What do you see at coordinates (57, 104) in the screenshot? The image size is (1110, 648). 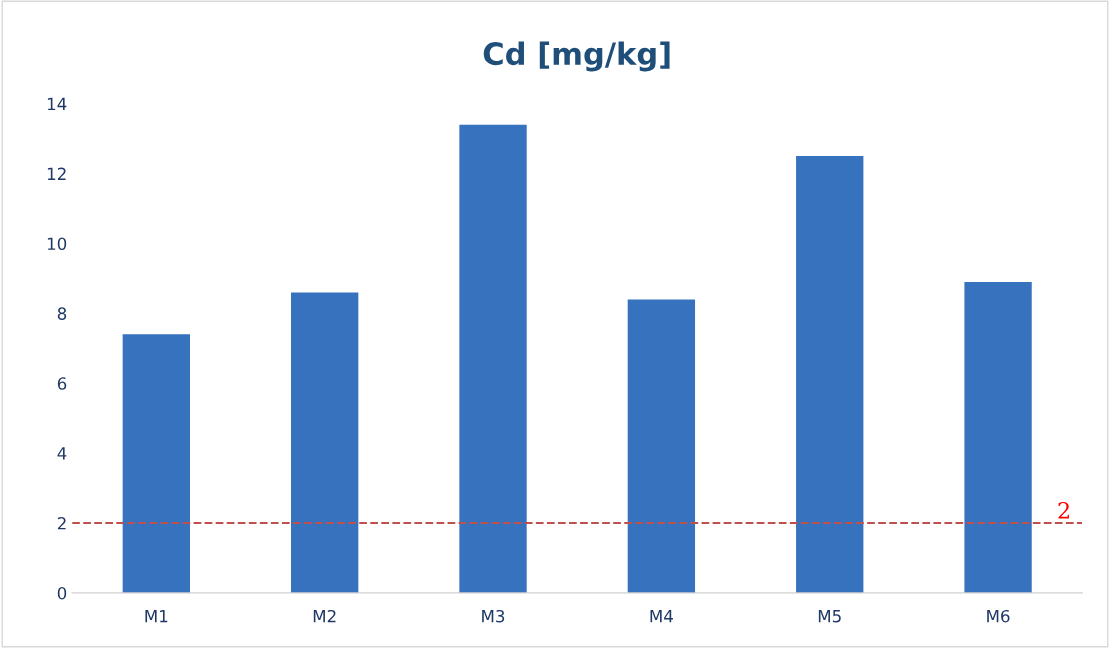 I see `y-tick-label: 14` at bounding box center [57, 104].